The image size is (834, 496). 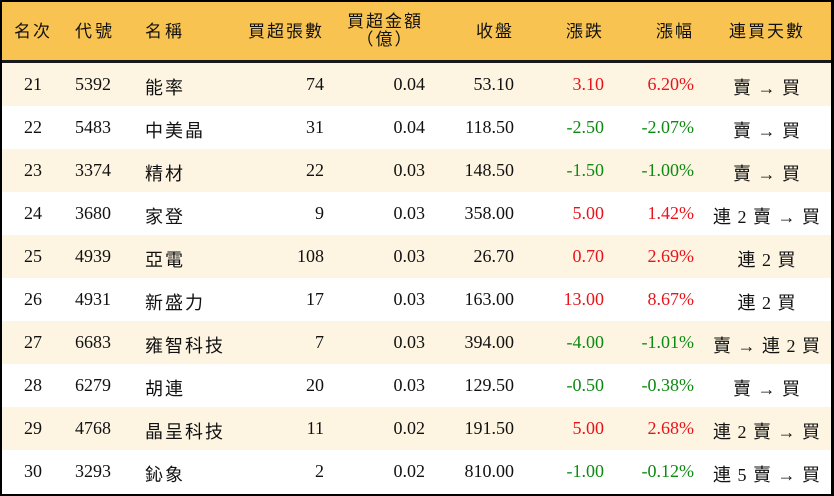 I want to click on cell-rank: 22, so click(x=33, y=127).